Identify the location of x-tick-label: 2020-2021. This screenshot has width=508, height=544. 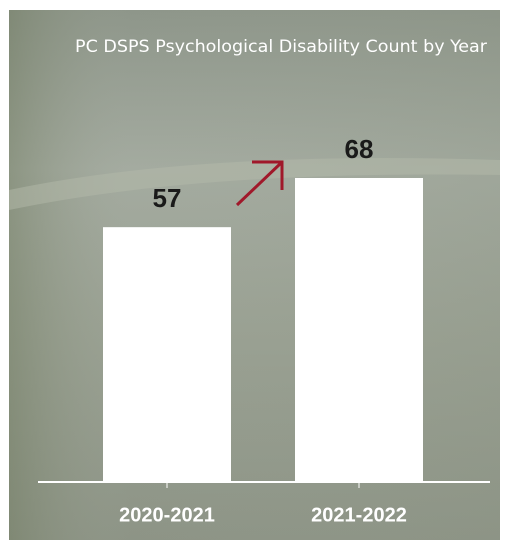
(167, 515).